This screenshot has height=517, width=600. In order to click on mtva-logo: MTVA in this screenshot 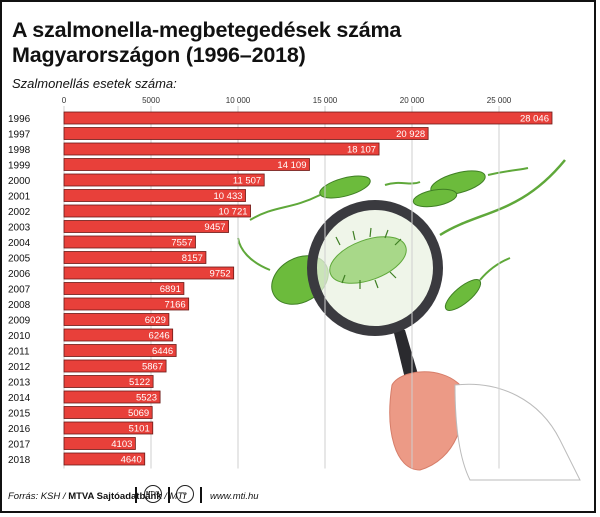, I will do `click(153, 494)`.